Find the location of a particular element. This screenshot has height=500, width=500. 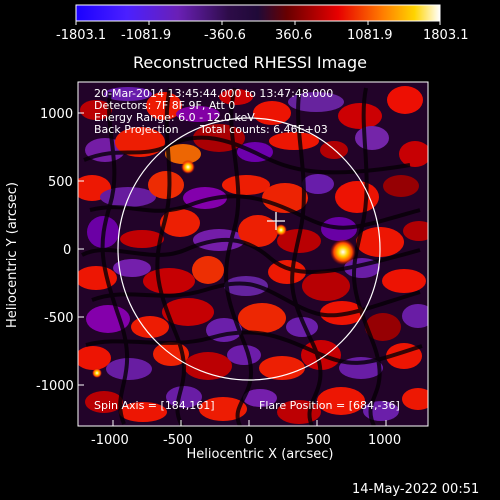

colorbar-tick-label: -360.6 is located at coordinates (225, 35).